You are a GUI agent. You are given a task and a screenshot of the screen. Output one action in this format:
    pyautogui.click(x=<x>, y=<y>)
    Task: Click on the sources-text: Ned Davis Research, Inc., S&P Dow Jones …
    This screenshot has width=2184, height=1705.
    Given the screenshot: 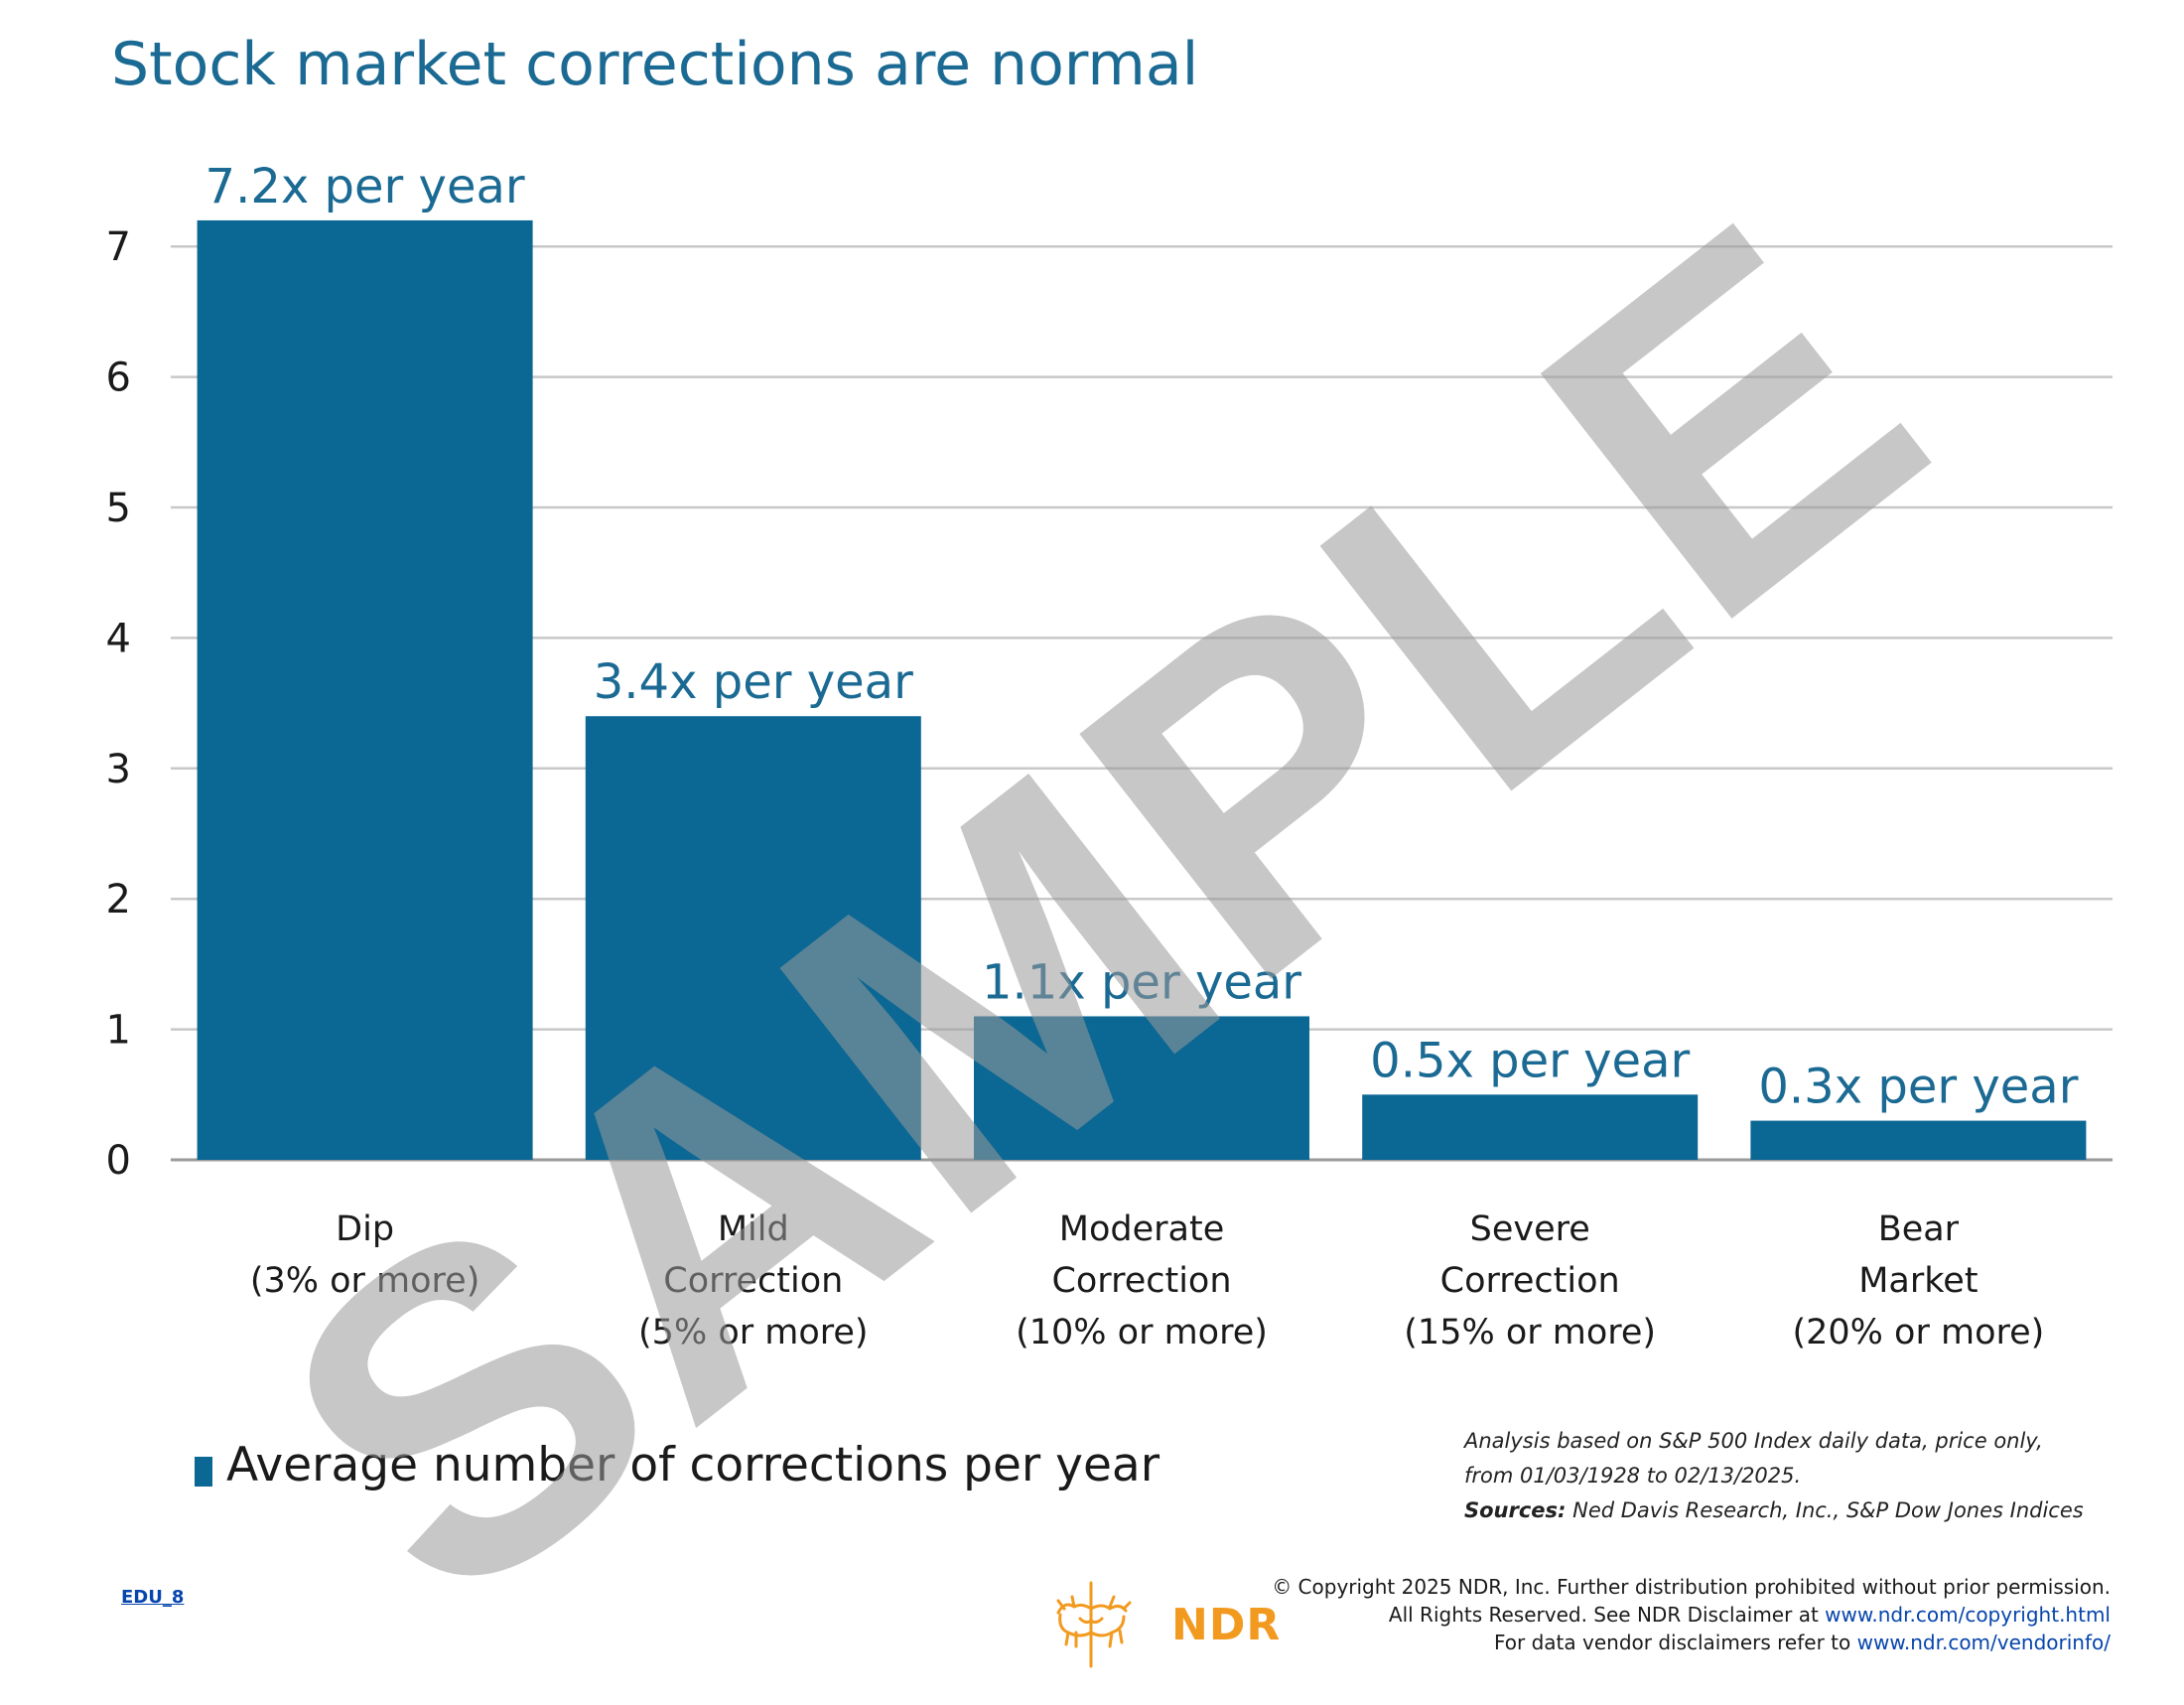 What is the action you would take?
    pyautogui.click(x=1825, y=1510)
    